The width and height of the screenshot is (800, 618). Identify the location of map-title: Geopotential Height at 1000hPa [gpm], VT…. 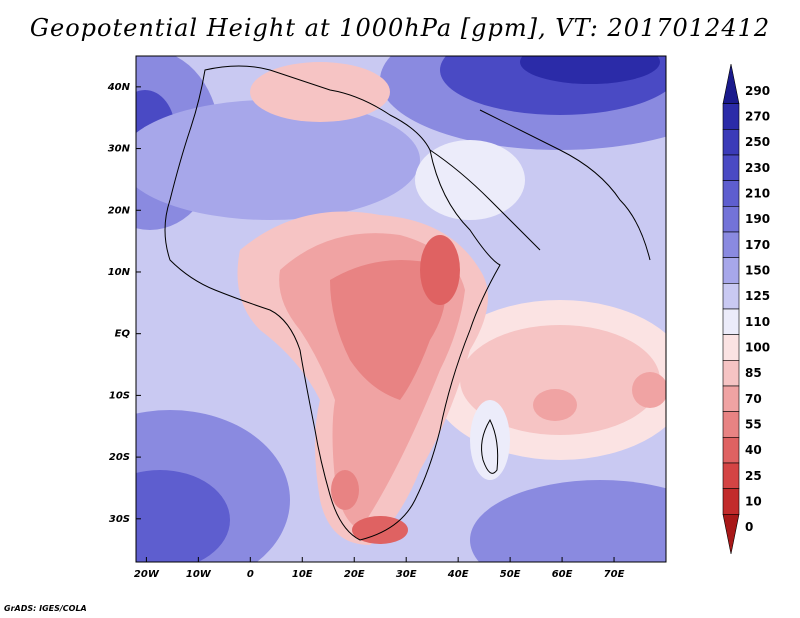
(400, 28).